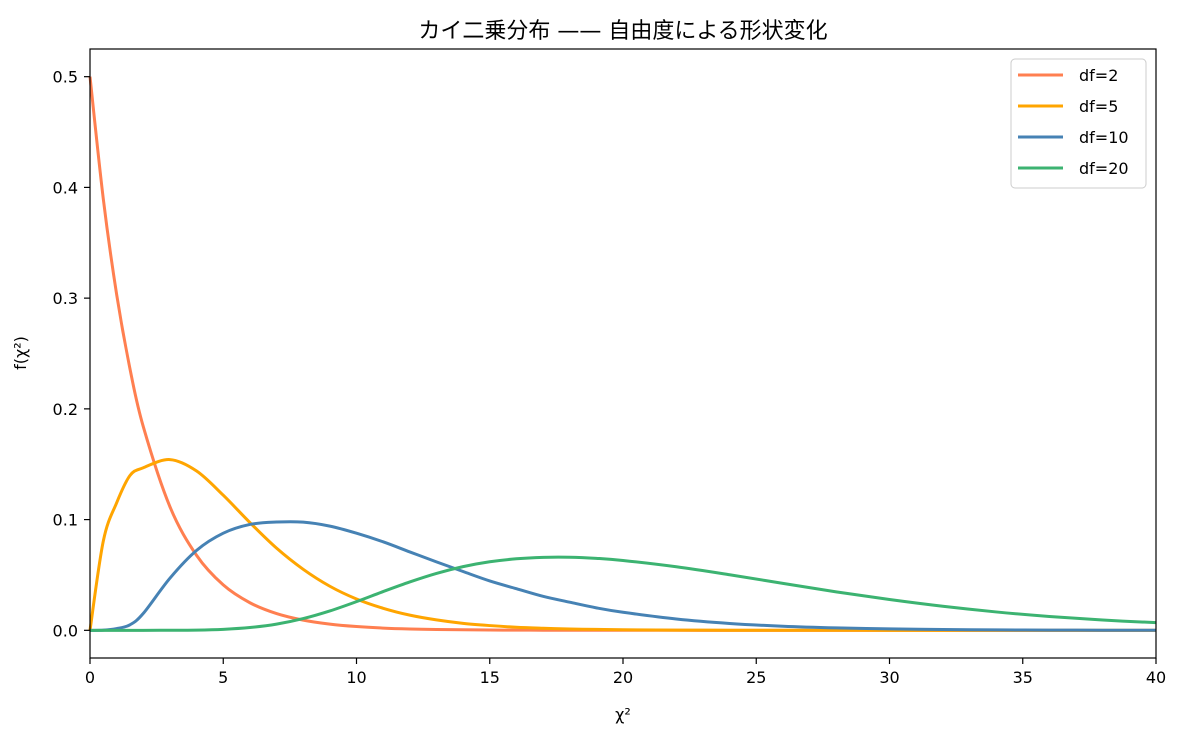 This screenshot has height=740, width=1185. What do you see at coordinates (490, 677) in the screenshot?
I see `x-tick-label: 15` at bounding box center [490, 677].